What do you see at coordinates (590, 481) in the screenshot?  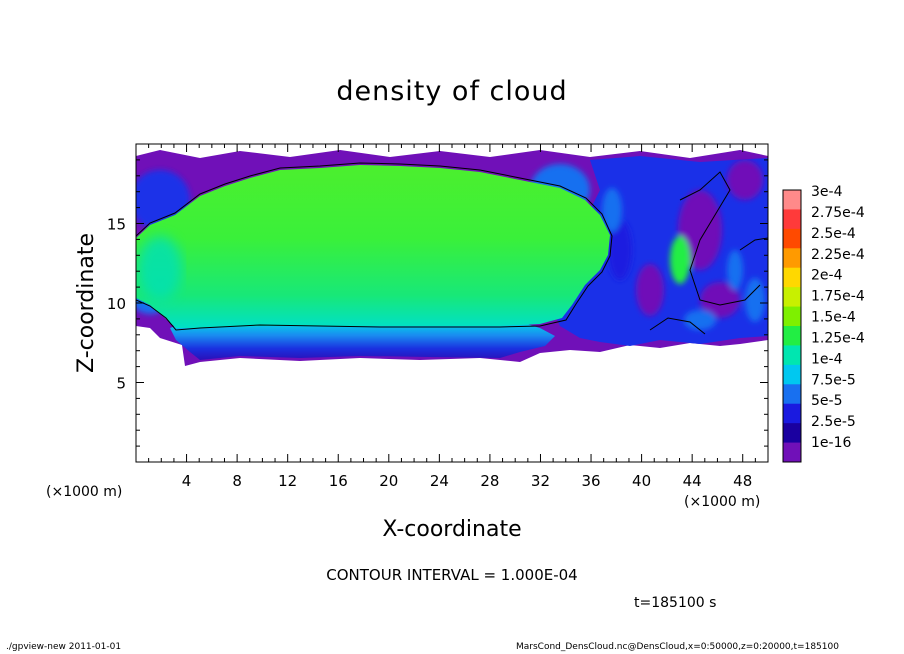 I see `x-tick-label: 36` at bounding box center [590, 481].